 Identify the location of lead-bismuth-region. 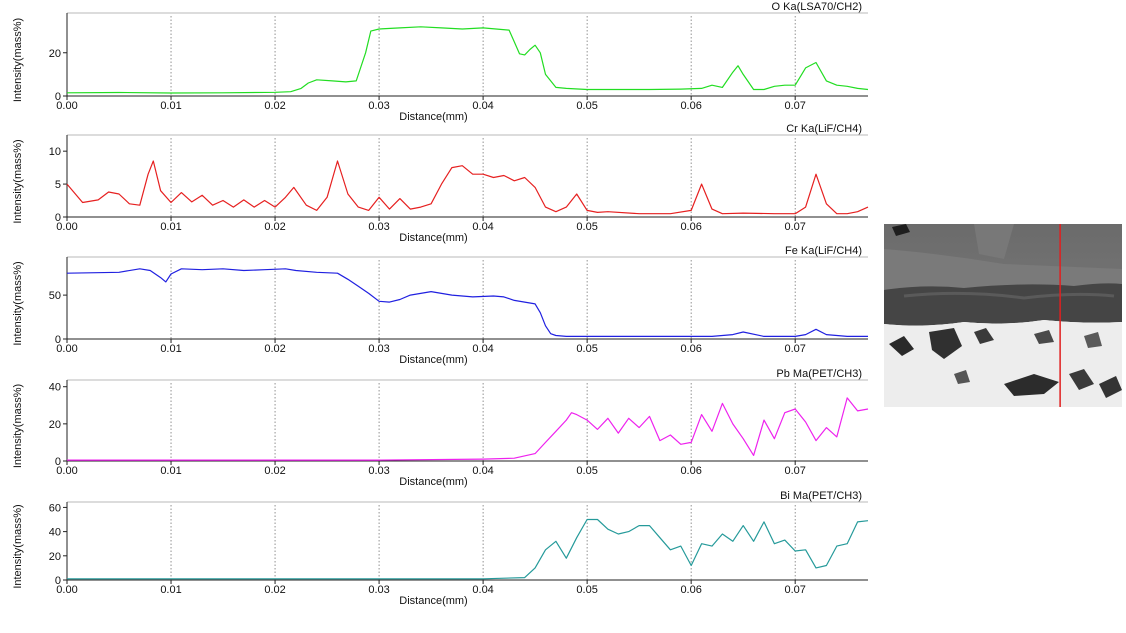
(1003, 363).